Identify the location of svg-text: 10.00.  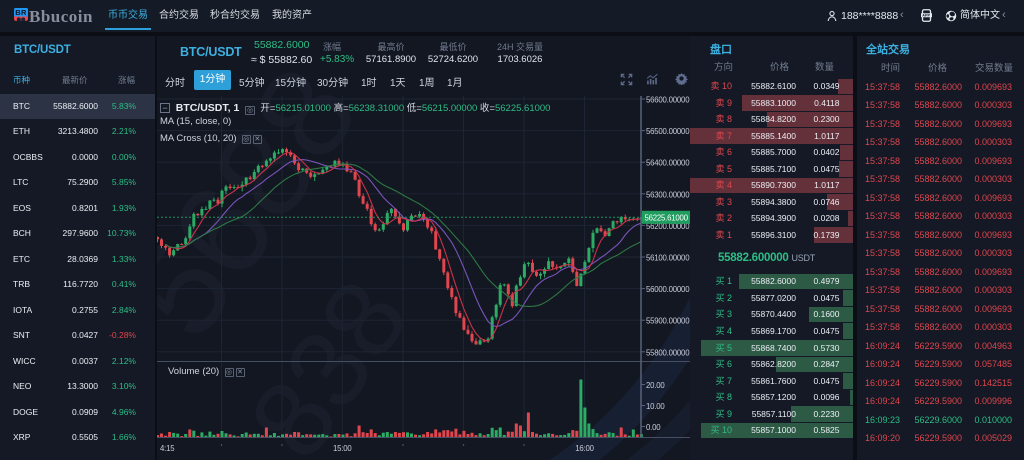
(655, 406).